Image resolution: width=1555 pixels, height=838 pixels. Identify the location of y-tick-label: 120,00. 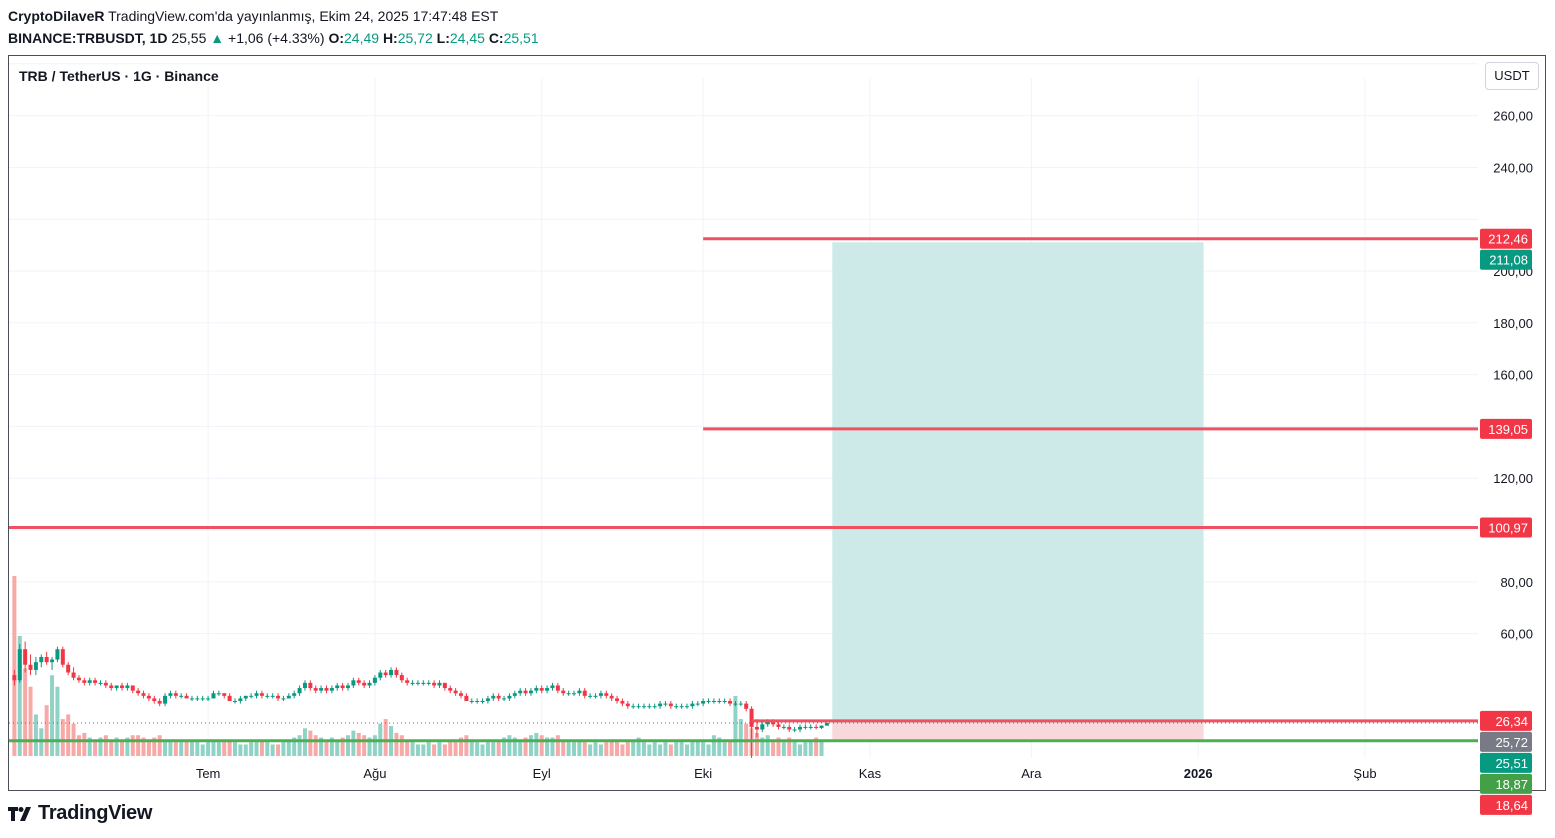
(1513, 478).